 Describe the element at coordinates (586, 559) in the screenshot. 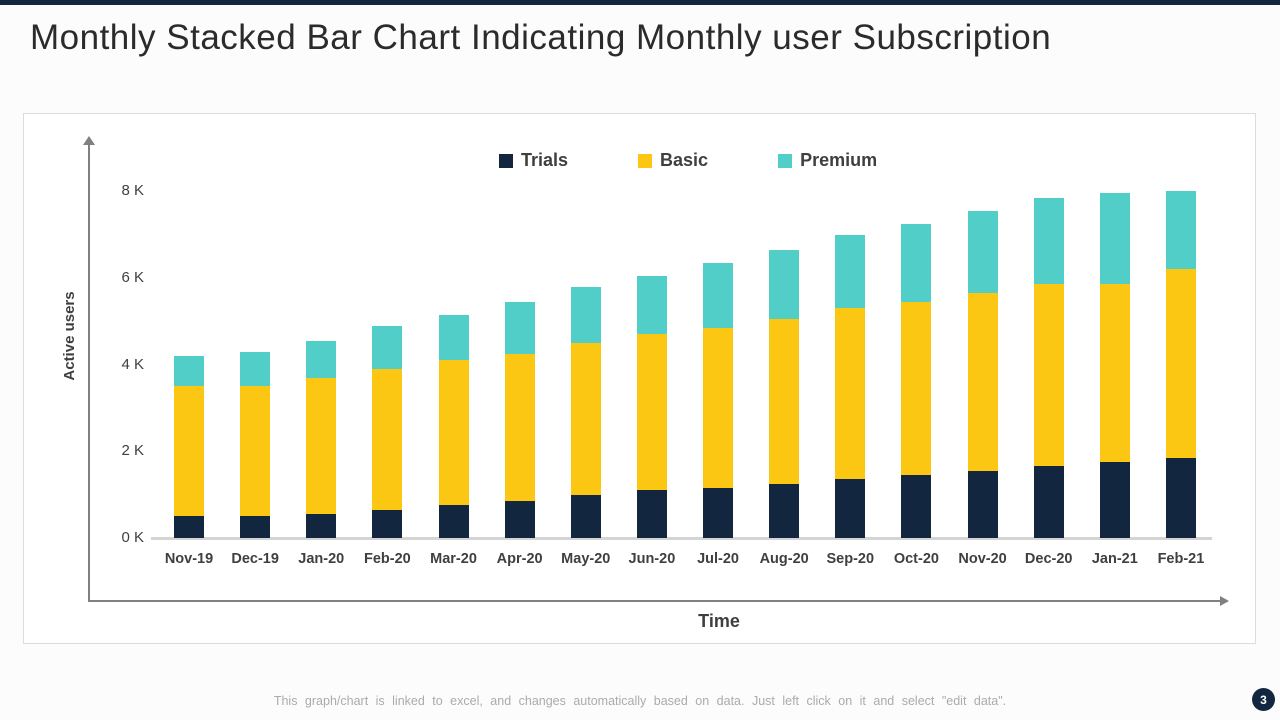

I see `x-axis-tick-label: May-20` at that location.